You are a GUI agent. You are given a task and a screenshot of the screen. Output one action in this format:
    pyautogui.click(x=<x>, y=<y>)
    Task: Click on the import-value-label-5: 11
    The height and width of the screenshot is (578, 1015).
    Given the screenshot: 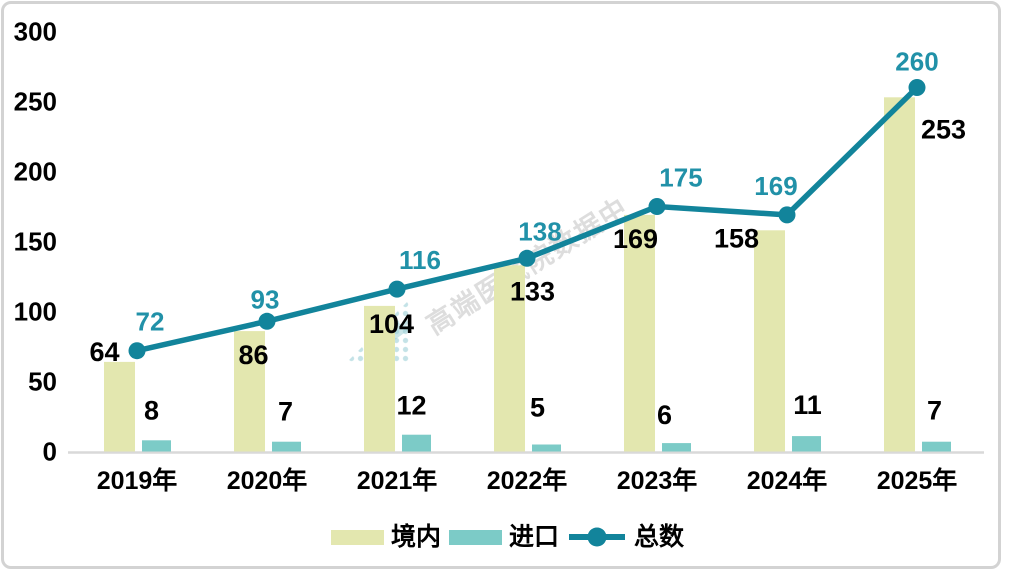 What is the action you would take?
    pyautogui.click(x=807, y=405)
    